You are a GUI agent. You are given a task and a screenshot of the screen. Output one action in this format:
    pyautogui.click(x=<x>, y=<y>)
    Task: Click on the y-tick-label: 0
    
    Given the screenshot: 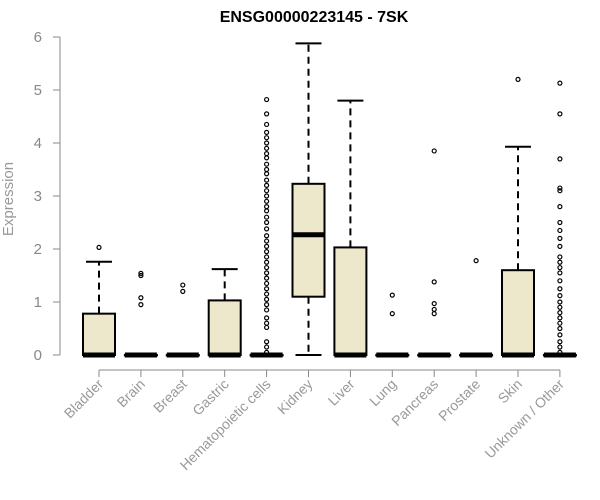 What is the action you would take?
    pyautogui.click(x=38, y=355)
    